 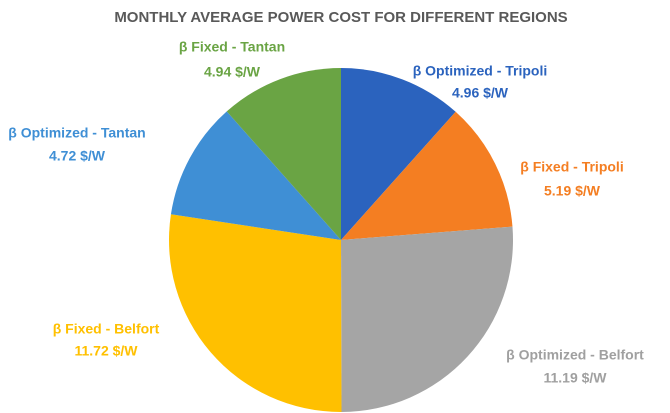 What do you see at coordinates (480, 93) in the screenshot?
I see `value-label: 4.96 $/W` at bounding box center [480, 93].